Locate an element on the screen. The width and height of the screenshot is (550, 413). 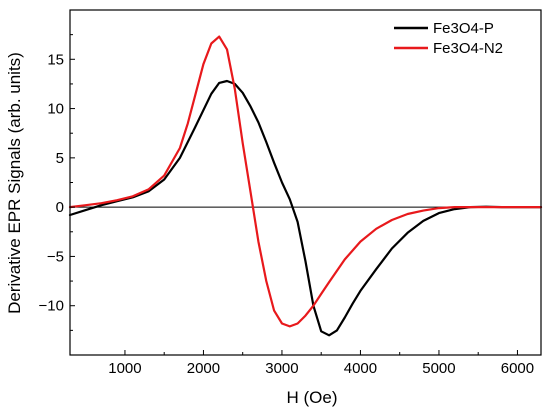
x-tick-label: 5000 is located at coordinates (438, 368).